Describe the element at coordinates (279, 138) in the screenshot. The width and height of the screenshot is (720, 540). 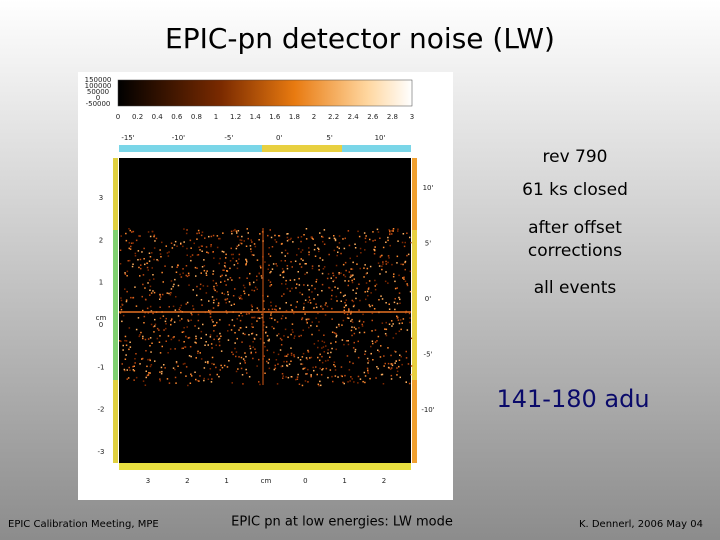
I see `top-axis-tick: 0'` at that location.